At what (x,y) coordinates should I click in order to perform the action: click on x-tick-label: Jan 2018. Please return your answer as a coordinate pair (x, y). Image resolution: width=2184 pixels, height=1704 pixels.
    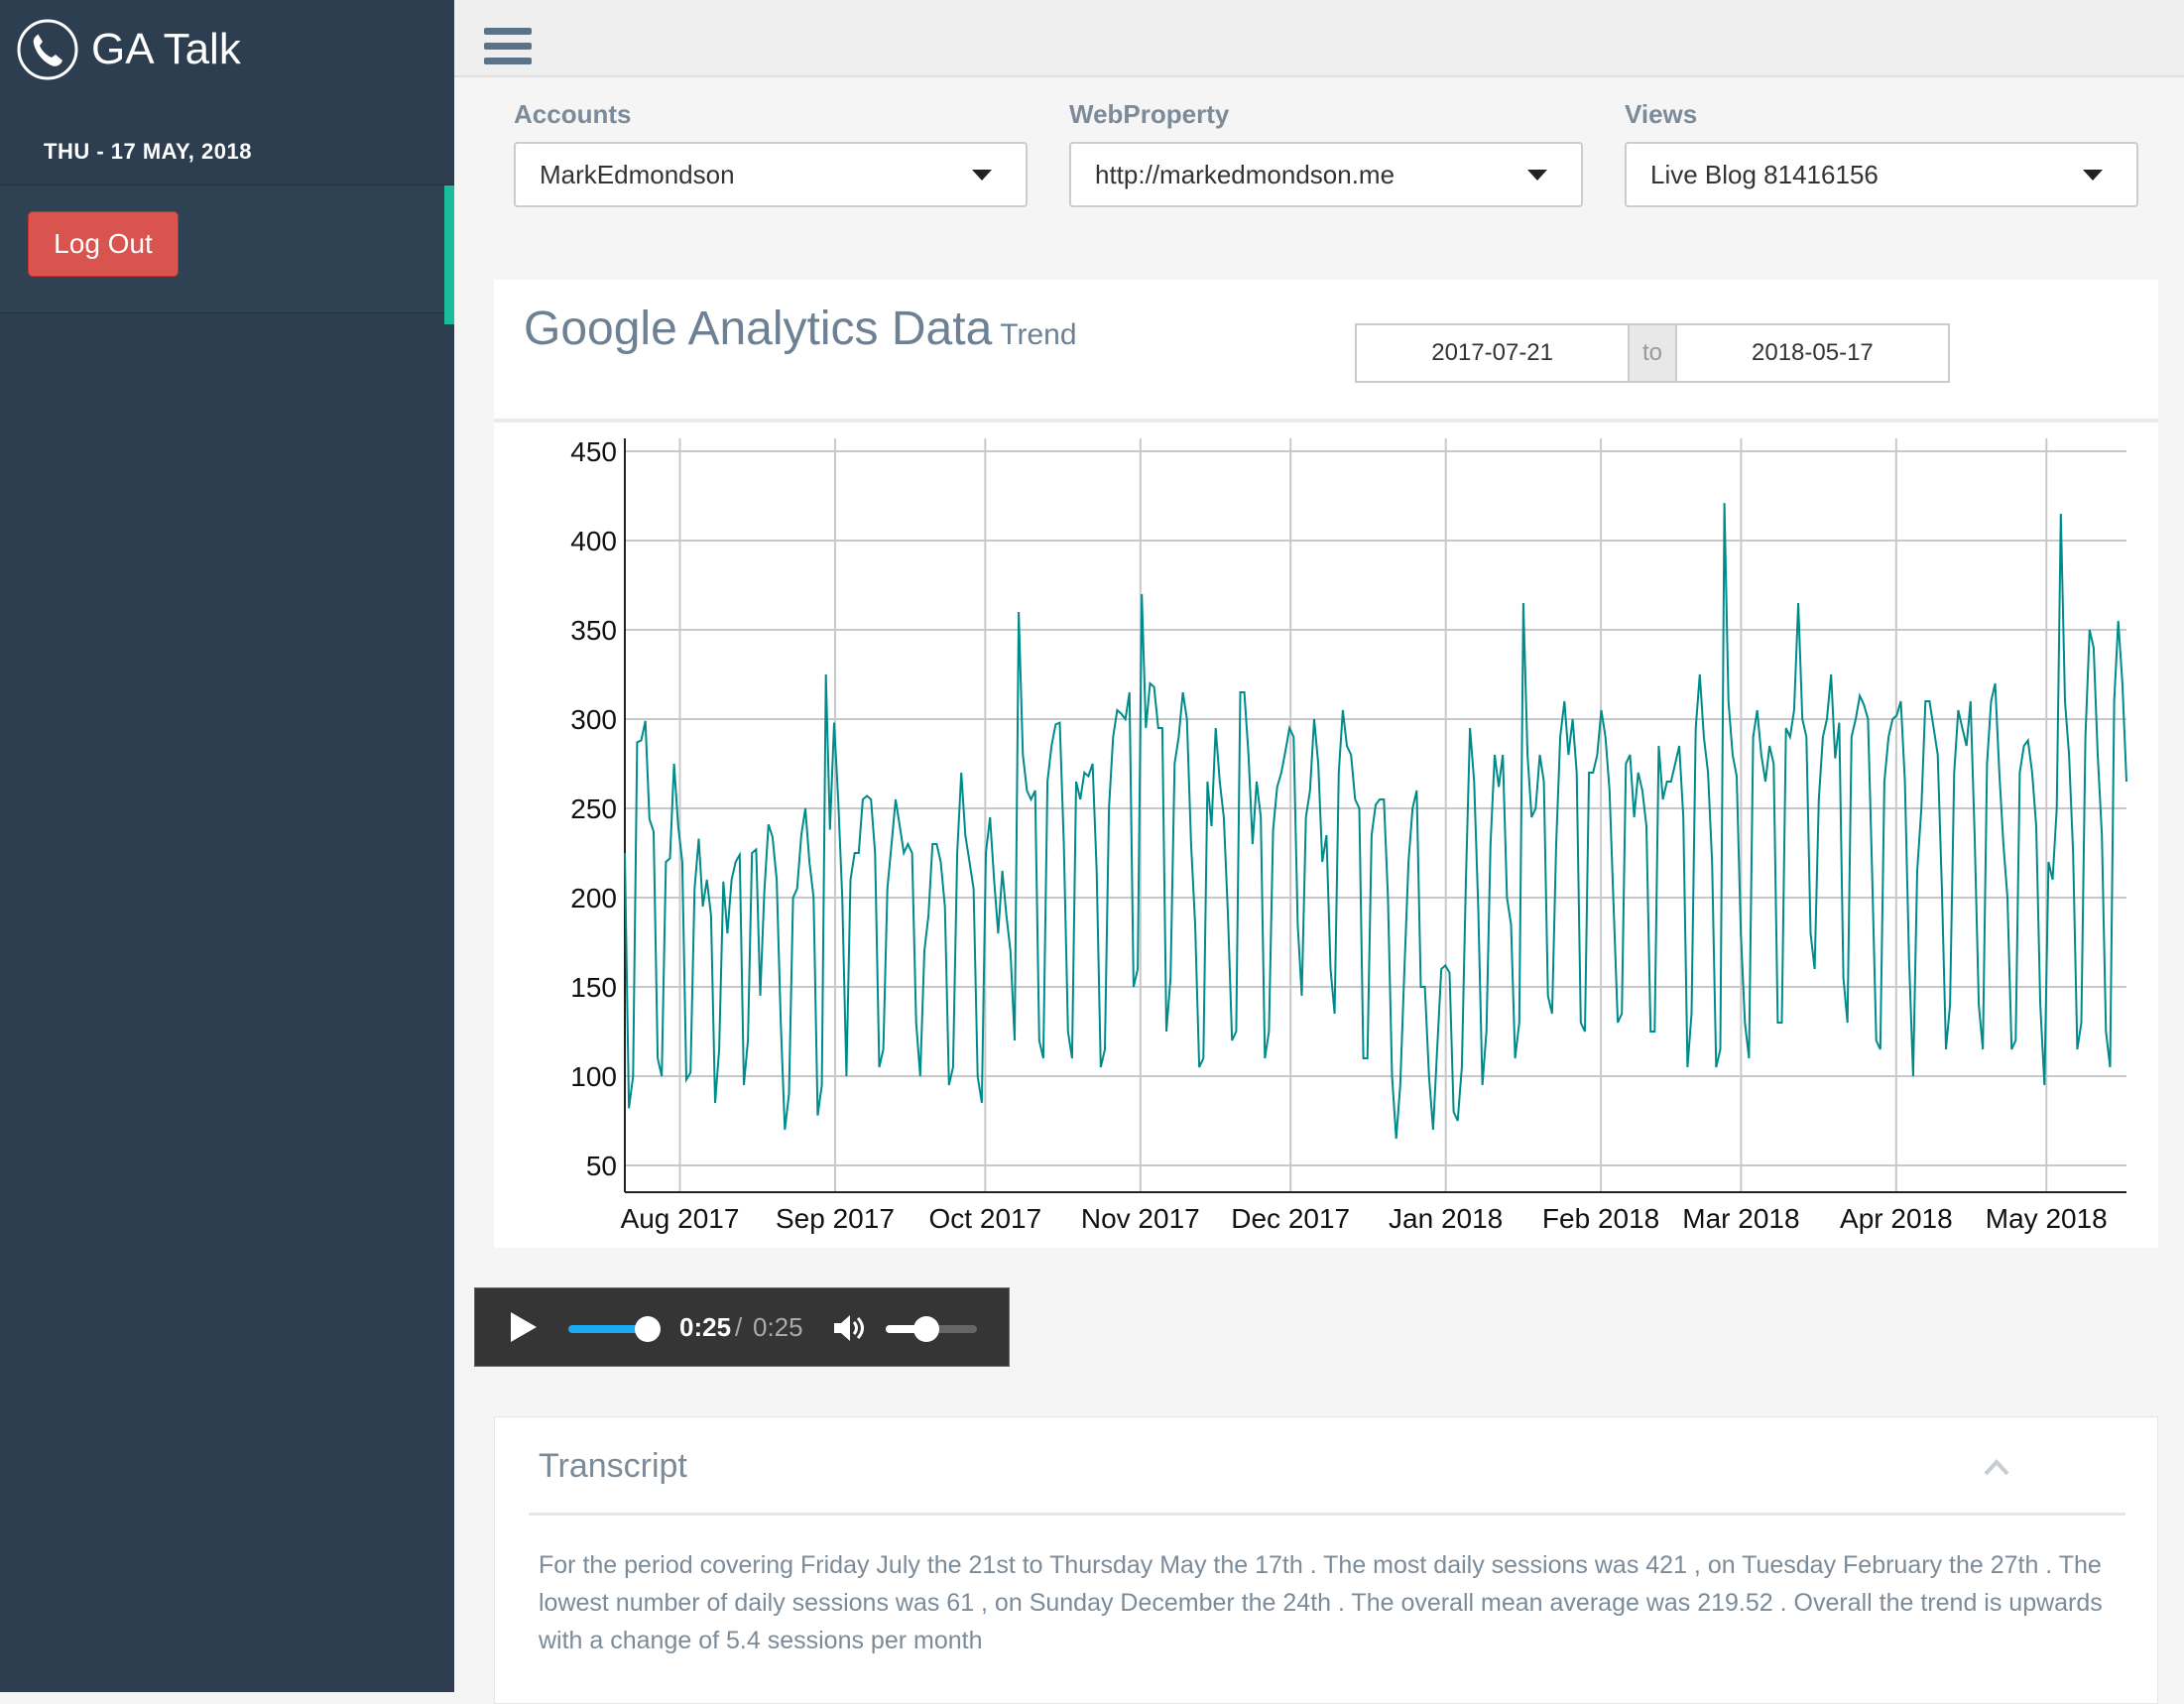
    Looking at the image, I should click on (1446, 1218).